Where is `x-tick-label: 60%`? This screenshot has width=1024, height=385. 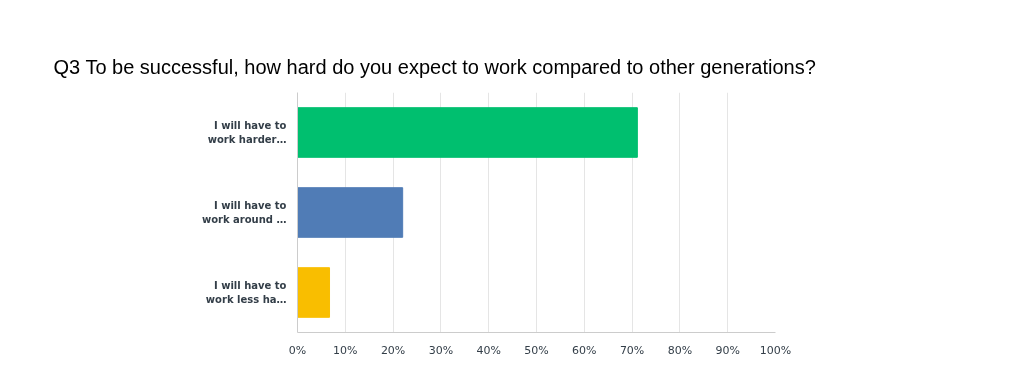
x-tick-label: 60% is located at coordinates (584, 350).